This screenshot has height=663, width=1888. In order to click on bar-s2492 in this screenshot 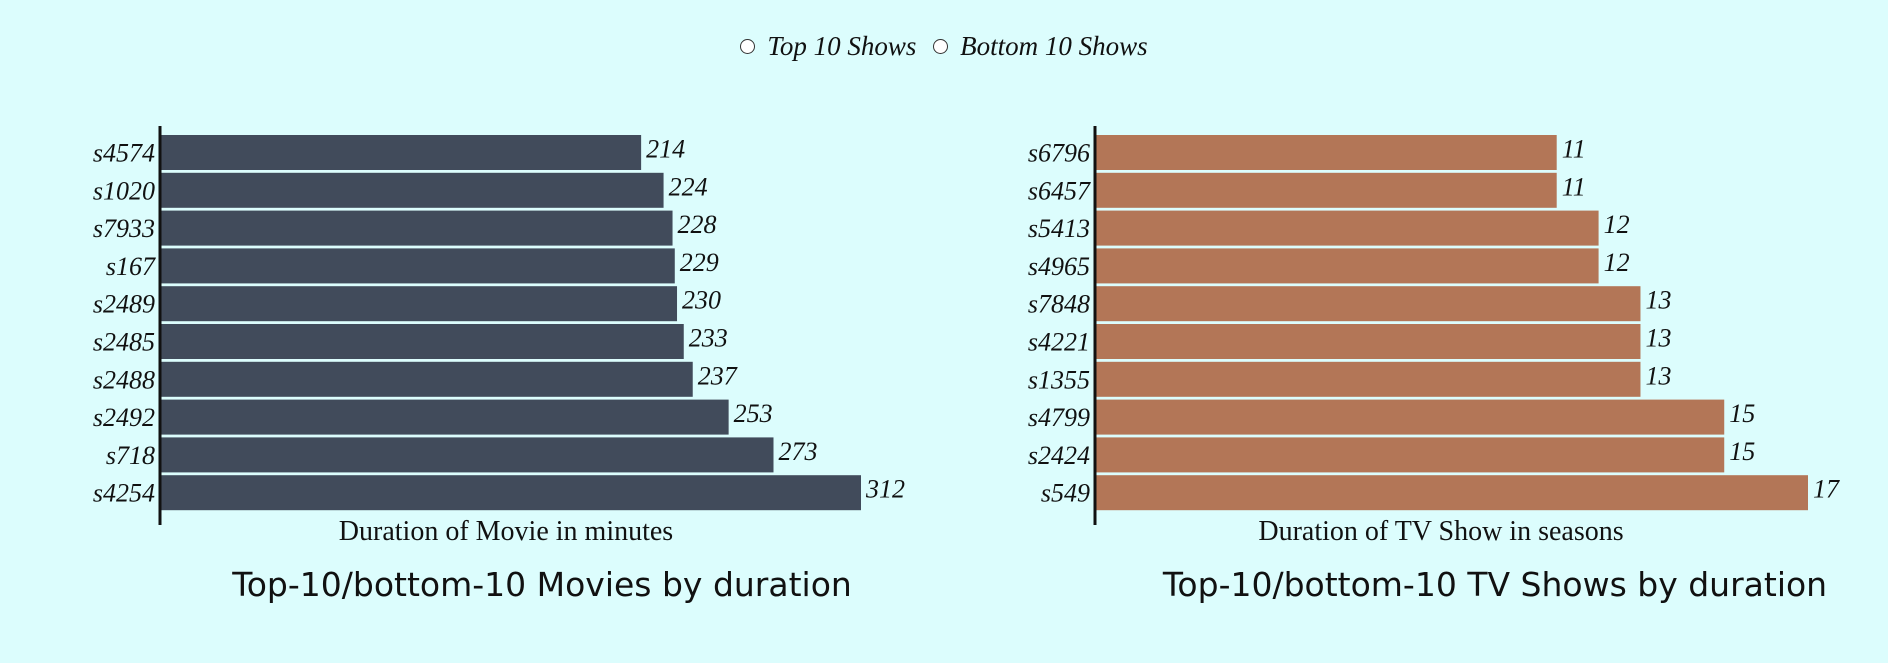, I will do `click(445, 417)`.